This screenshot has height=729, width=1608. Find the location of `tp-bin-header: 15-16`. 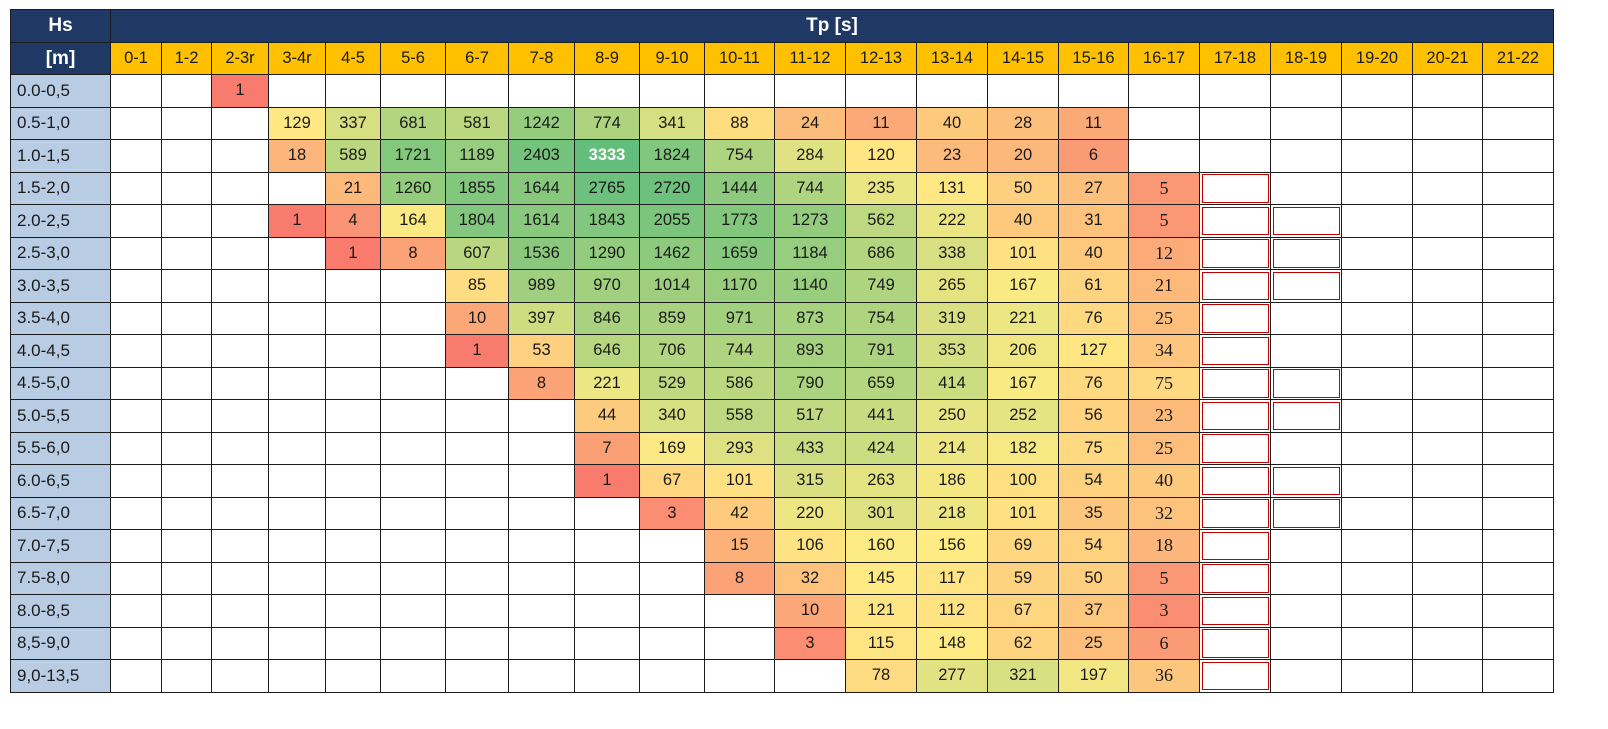

tp-bin-header: 15-16 is located at coordinates (1093, 58).